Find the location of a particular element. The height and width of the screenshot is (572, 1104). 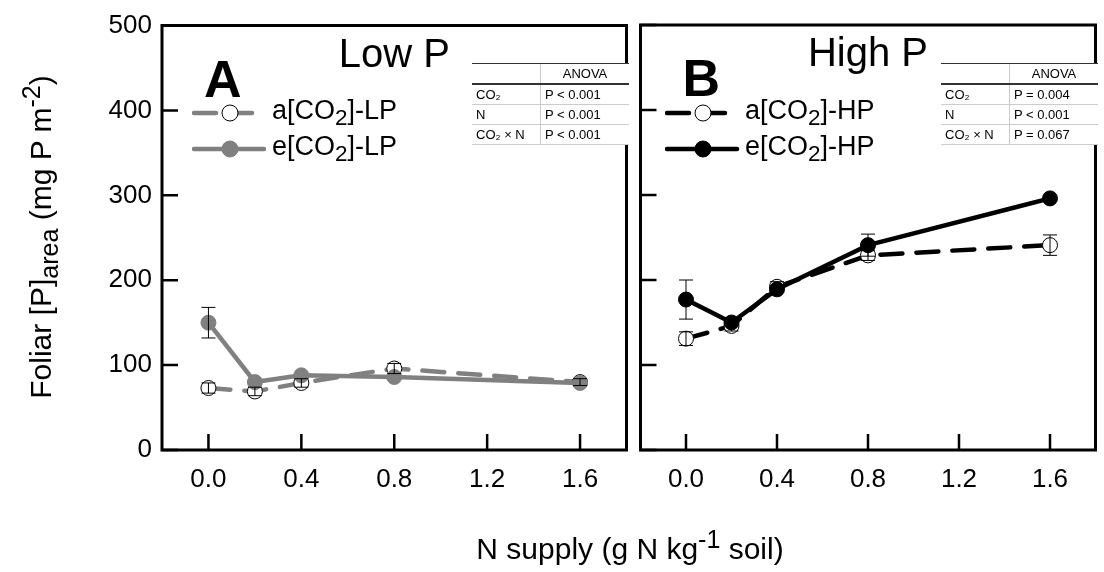

y-tick-label: 300 is located at coordinates (130, 193).